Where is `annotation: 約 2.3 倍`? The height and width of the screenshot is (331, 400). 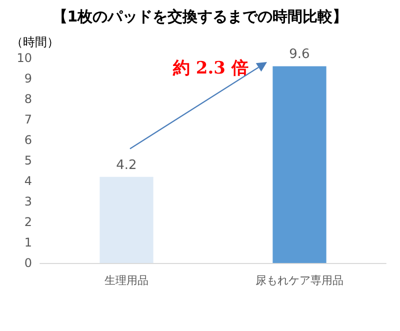
annotation: 約 2.3 倍 is located at coordinates (210, 68).